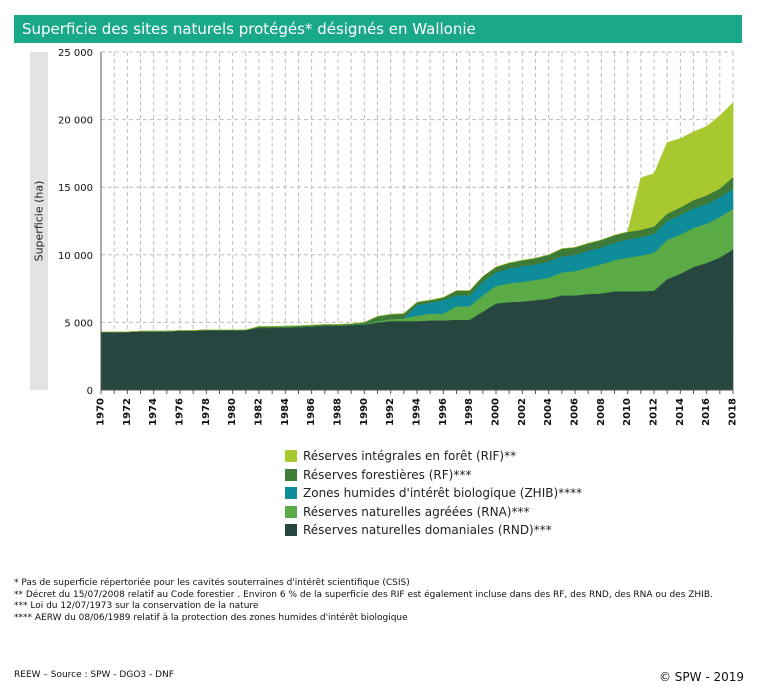 This screenshot has width=770, height=687. I want to click on x-tick-label: 2002, so click(522, 412).